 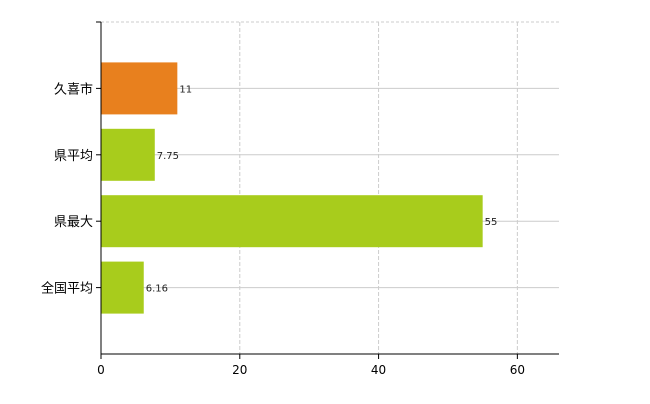 I want to click on x-tick-label: 20, so click(x=239, y=370).